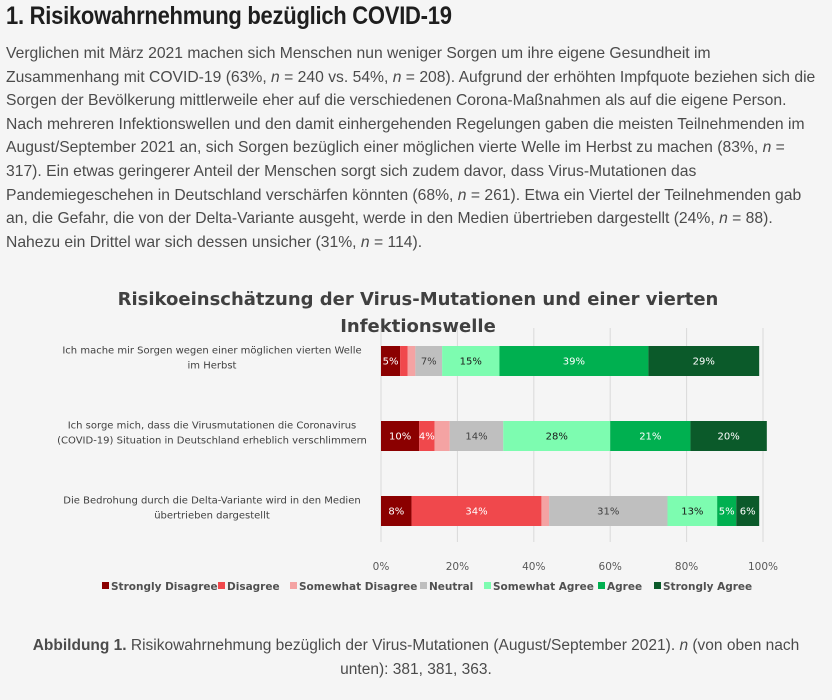 Image resolution: width=832 pixels, height=700 pixels. I want to click on legend-label: Agree, so click(624, 587).